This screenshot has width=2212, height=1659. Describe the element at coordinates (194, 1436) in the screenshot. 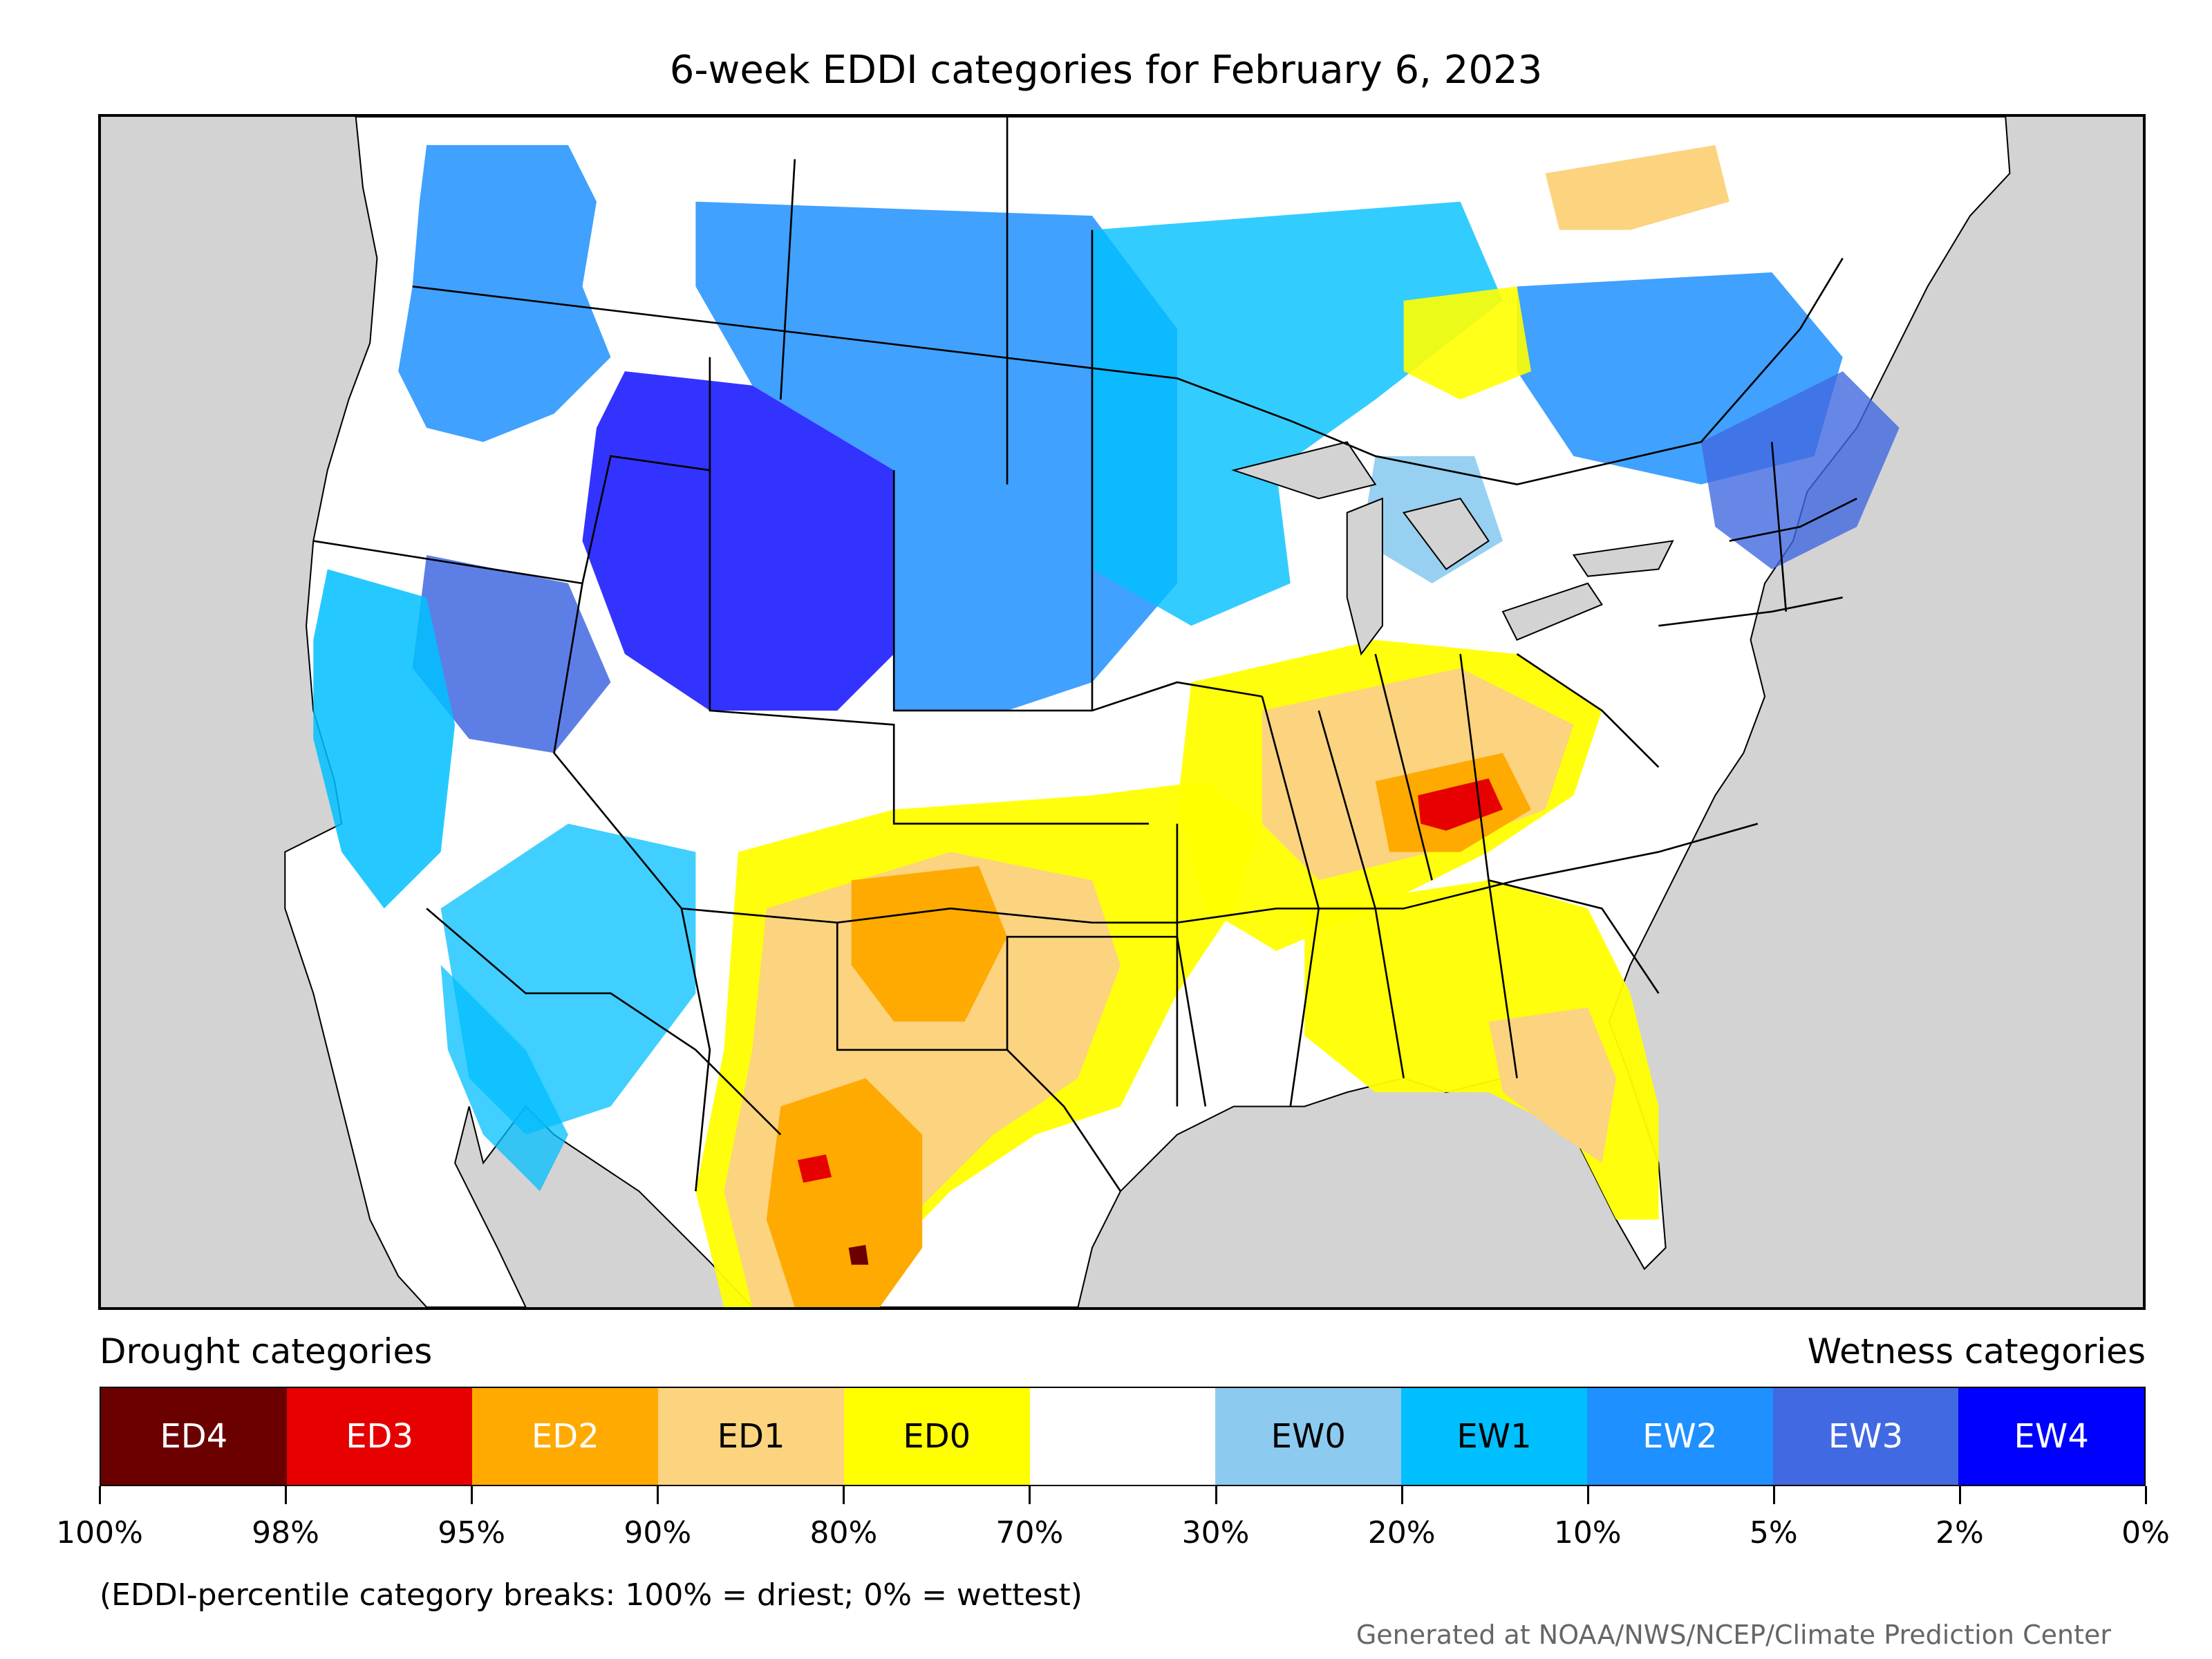

I see `legend-cell-ed4: ED4` at that location.